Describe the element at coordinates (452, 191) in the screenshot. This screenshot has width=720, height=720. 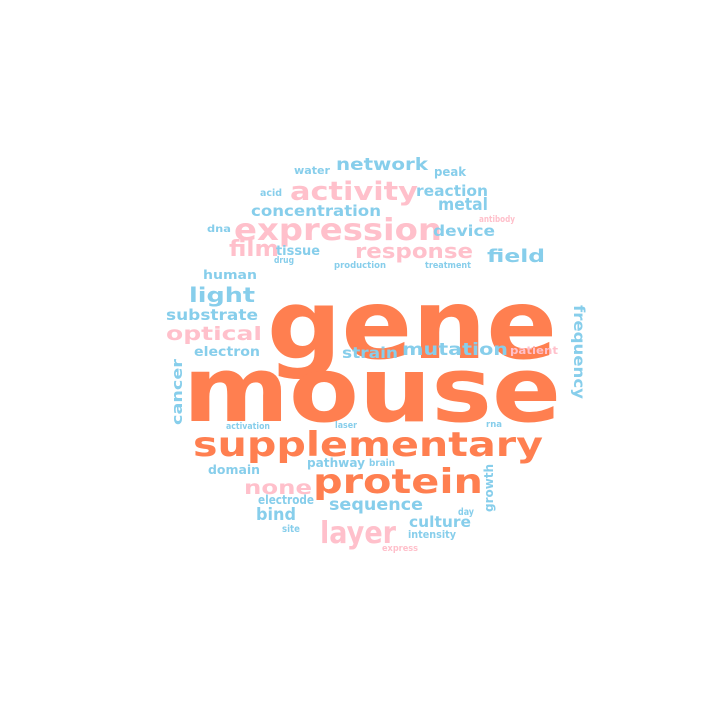
I see `word-reaction: reaction` at that location.